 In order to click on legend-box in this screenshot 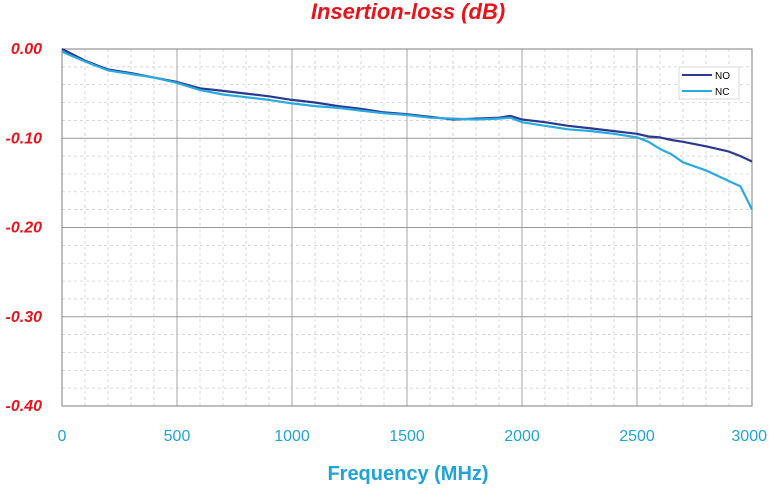, I will do `click(709, 83)`.